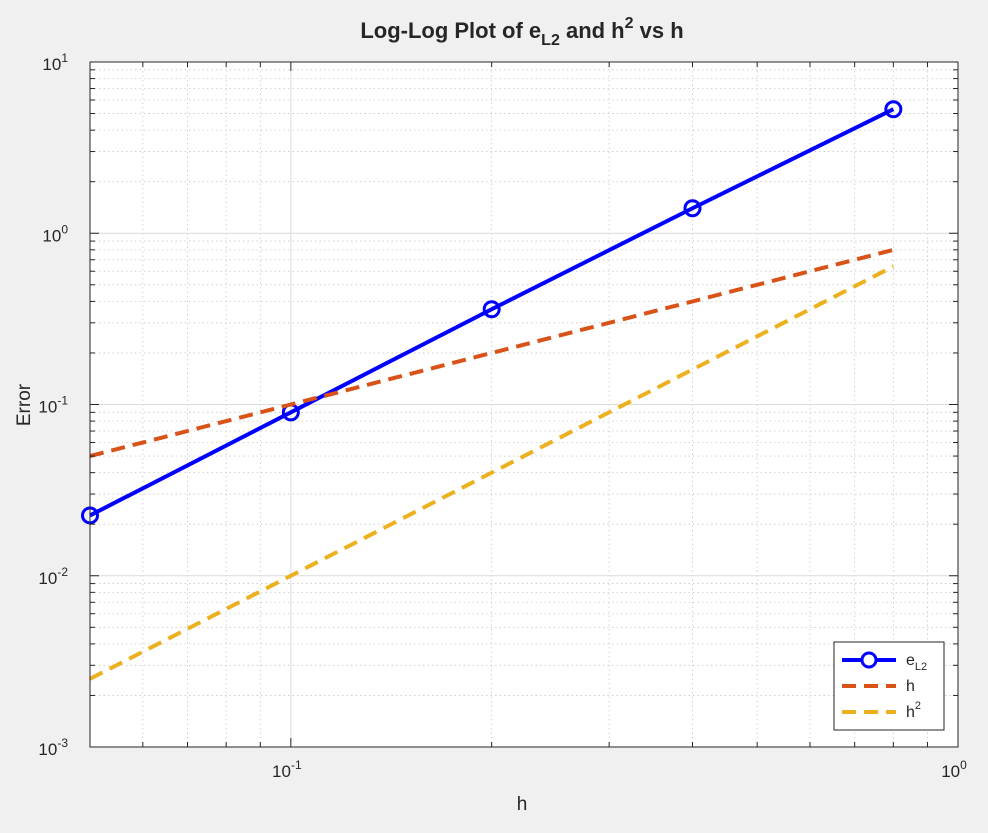 Image resolution: width=988 pixels, height=833 pixels. I want to click on legend-label-base: e, so click(910, 660).